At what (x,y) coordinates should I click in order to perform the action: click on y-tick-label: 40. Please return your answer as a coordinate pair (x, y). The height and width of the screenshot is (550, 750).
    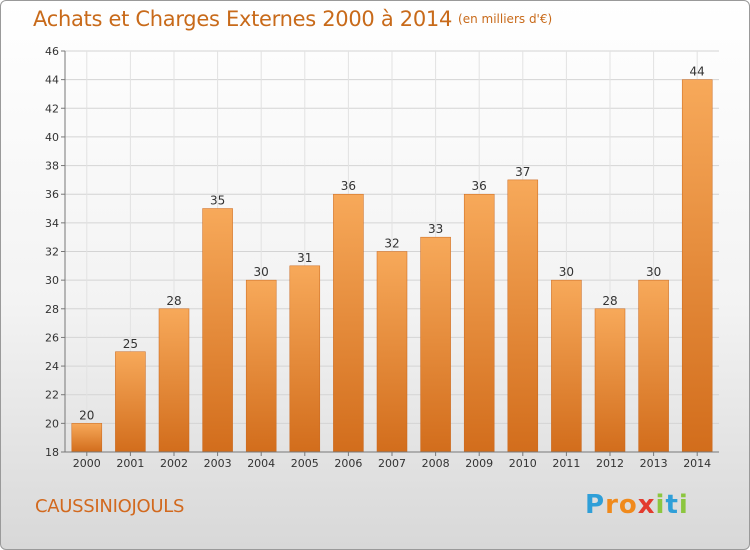
    Looking at the image, I should click on (52, 137).